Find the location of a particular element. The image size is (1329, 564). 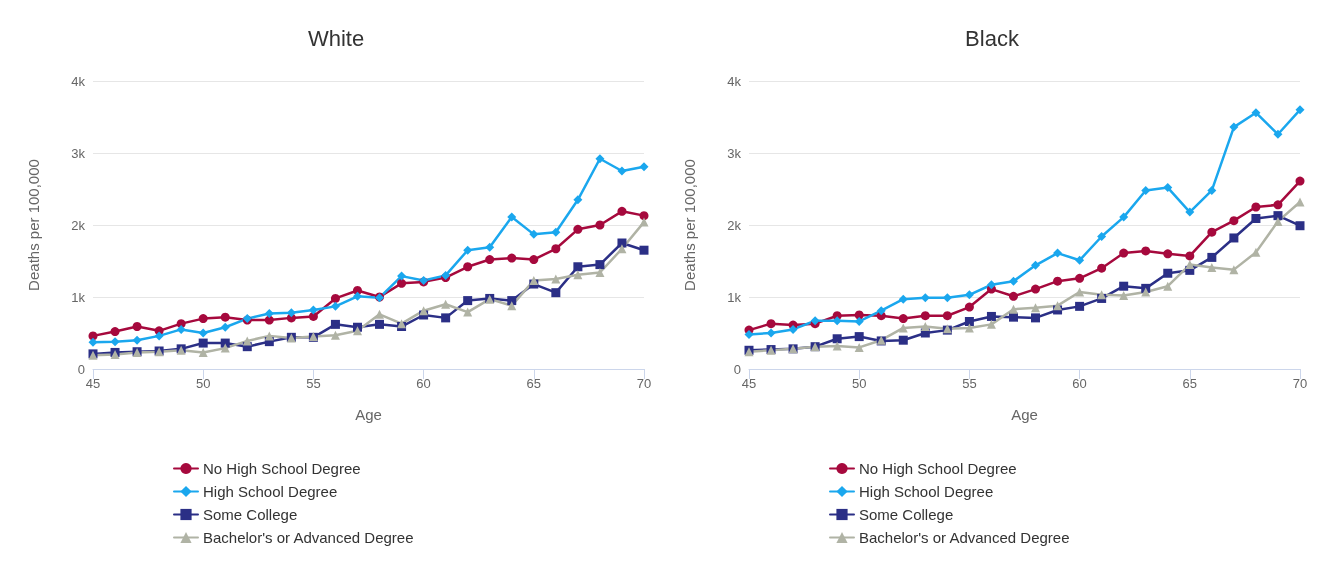

chart-title: Black is located at coordinates (992, 38).